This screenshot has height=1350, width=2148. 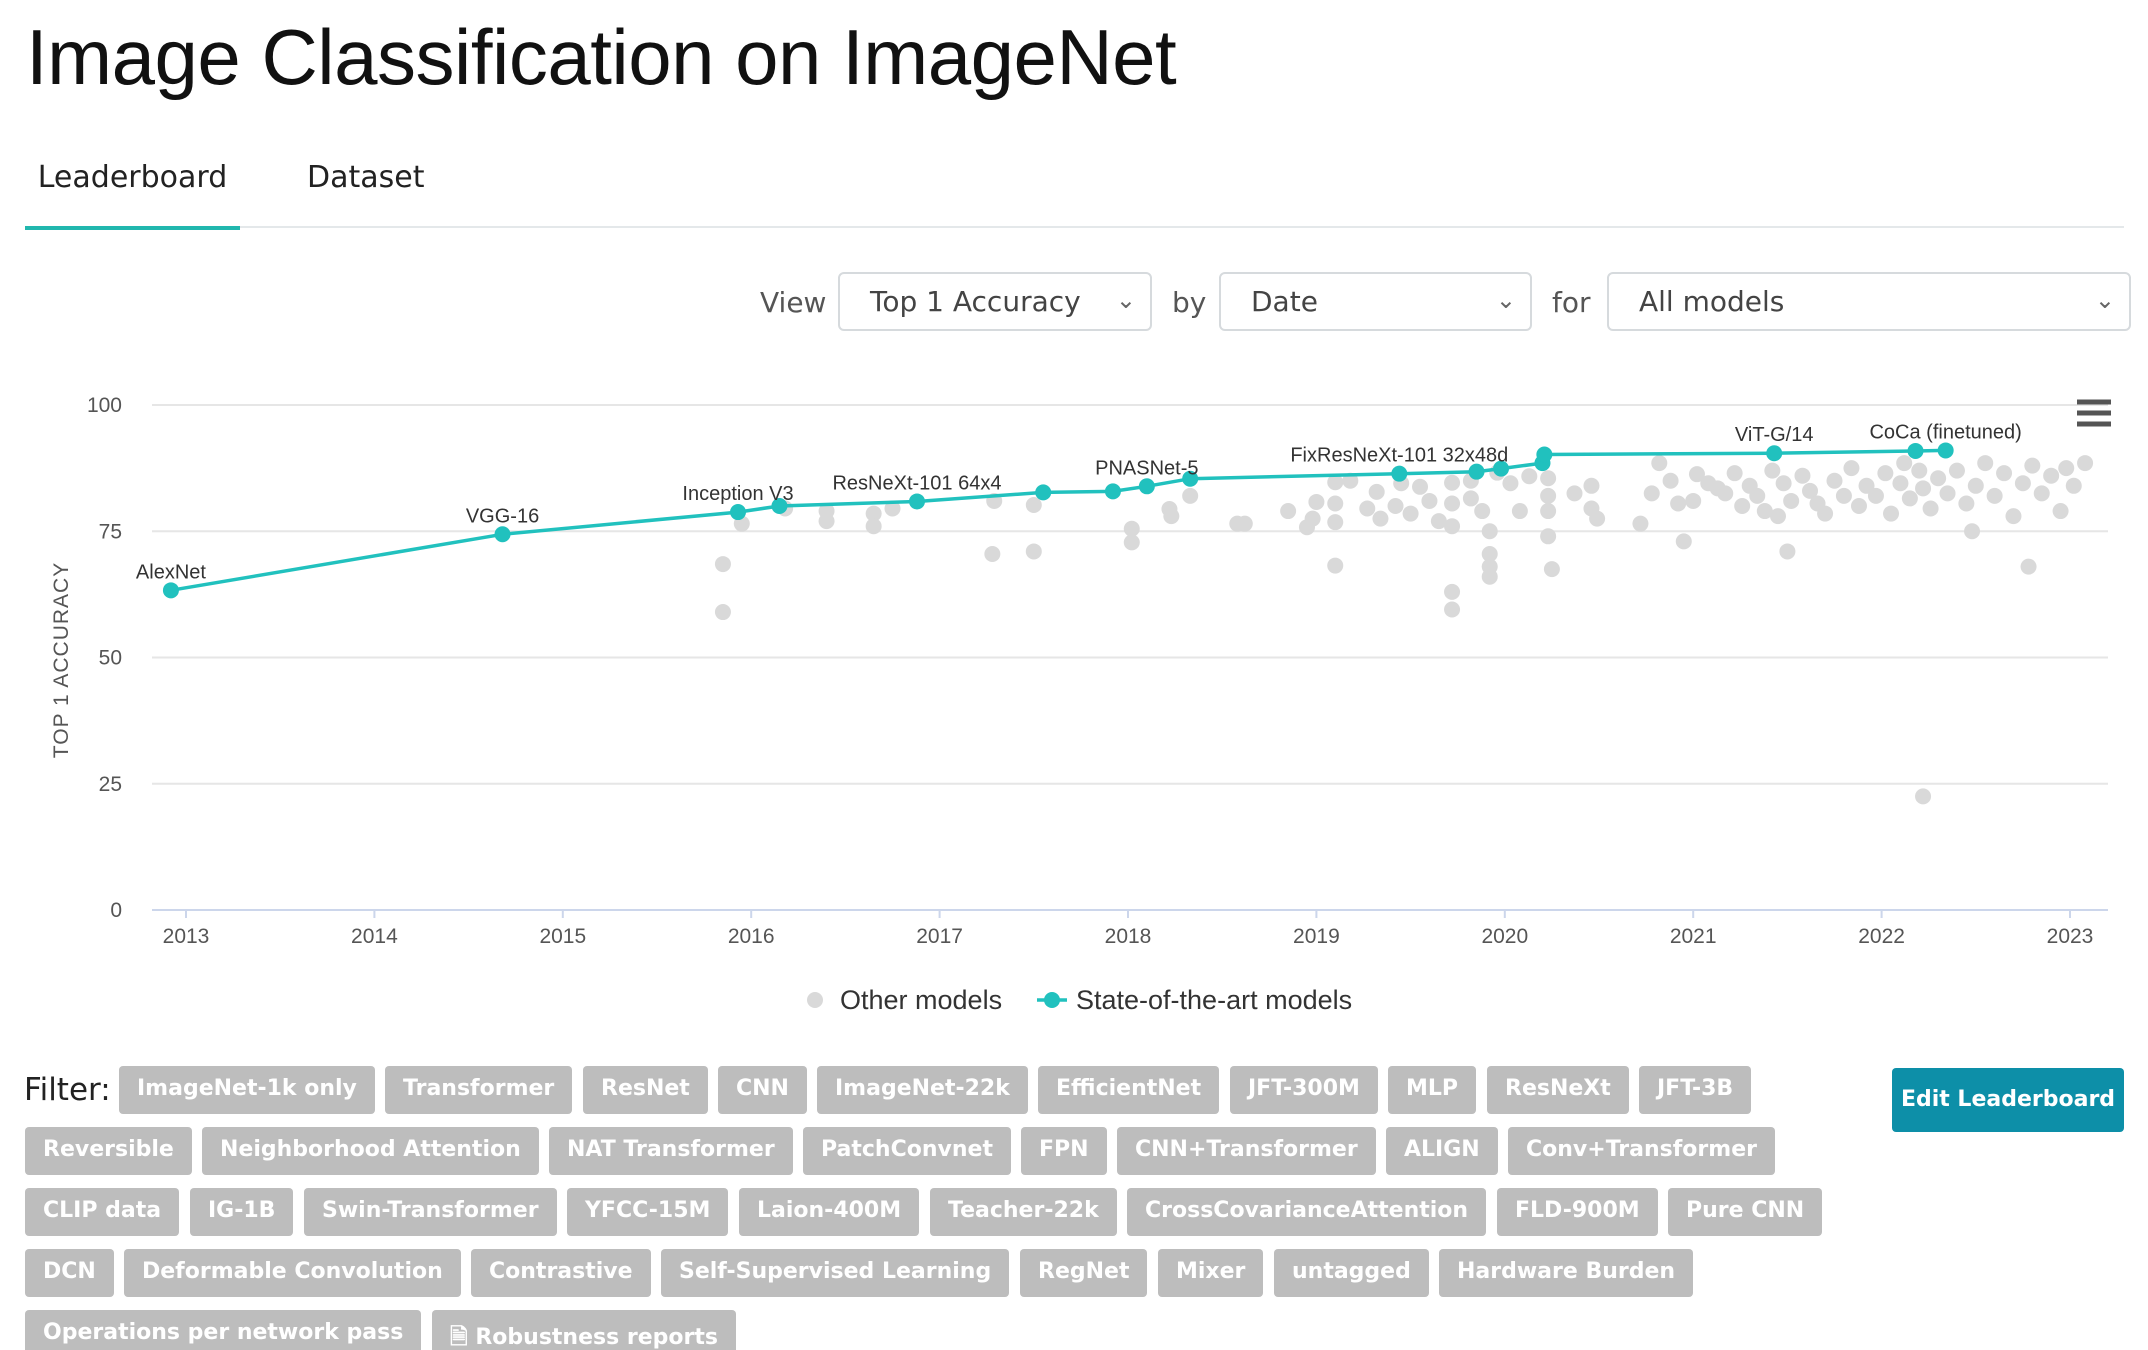 What do you see at coordinates (671, 1151) in the screenshot?
I see `filter-tag-nat-transformer: NAT Transformer` at bounding box center [671, 1151].